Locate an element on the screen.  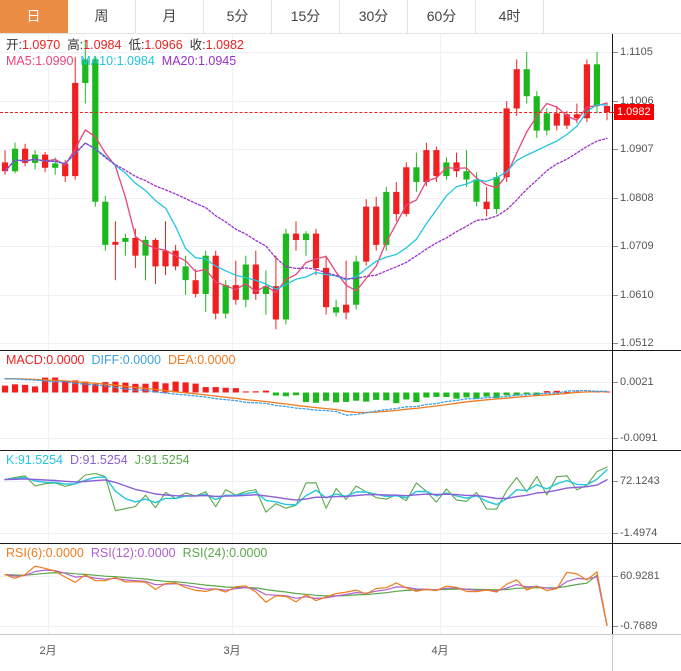
kdj-axis: 72.1243 -1.4974 is located at coordinates (646, 497).